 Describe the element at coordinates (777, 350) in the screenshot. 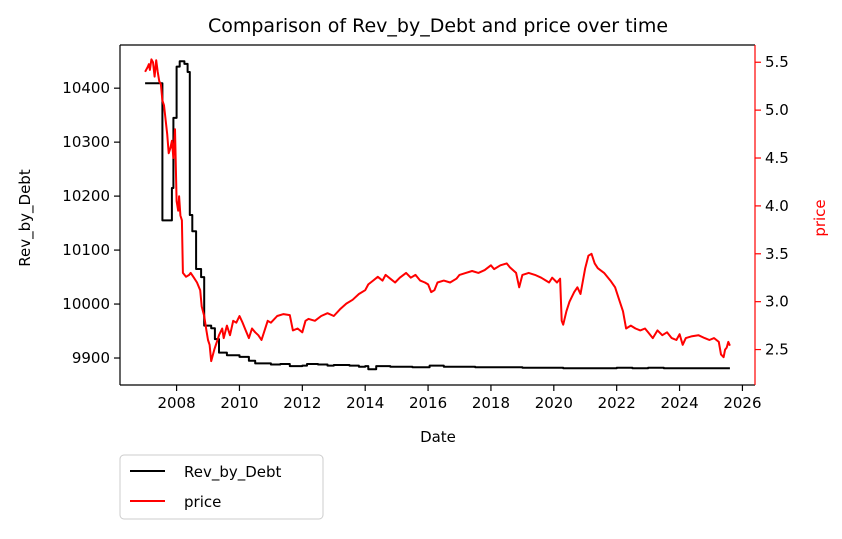

I see `y-tick-label-right: 2.5` at that location.